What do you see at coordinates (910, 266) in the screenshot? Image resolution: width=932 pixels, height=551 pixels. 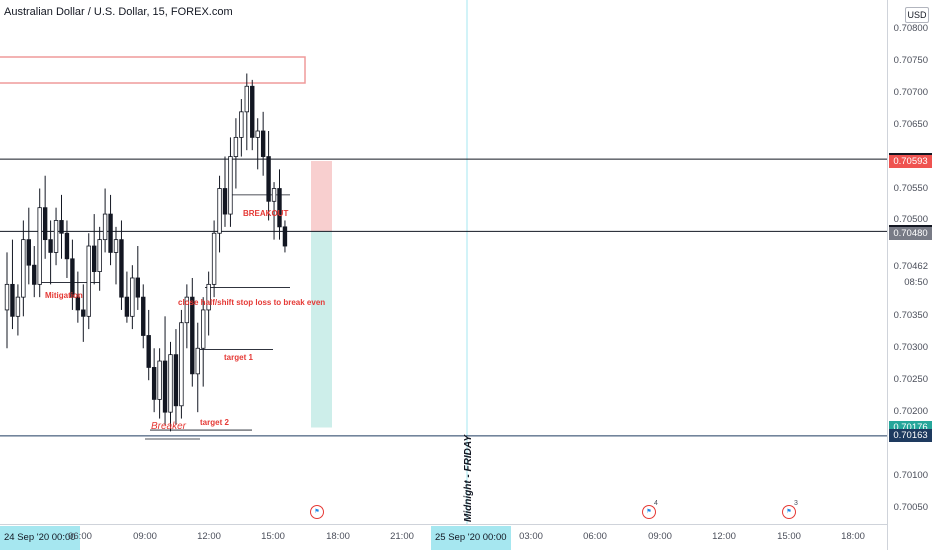 I see `last-price-label: 0.70462` at bounding box center [910, 266].